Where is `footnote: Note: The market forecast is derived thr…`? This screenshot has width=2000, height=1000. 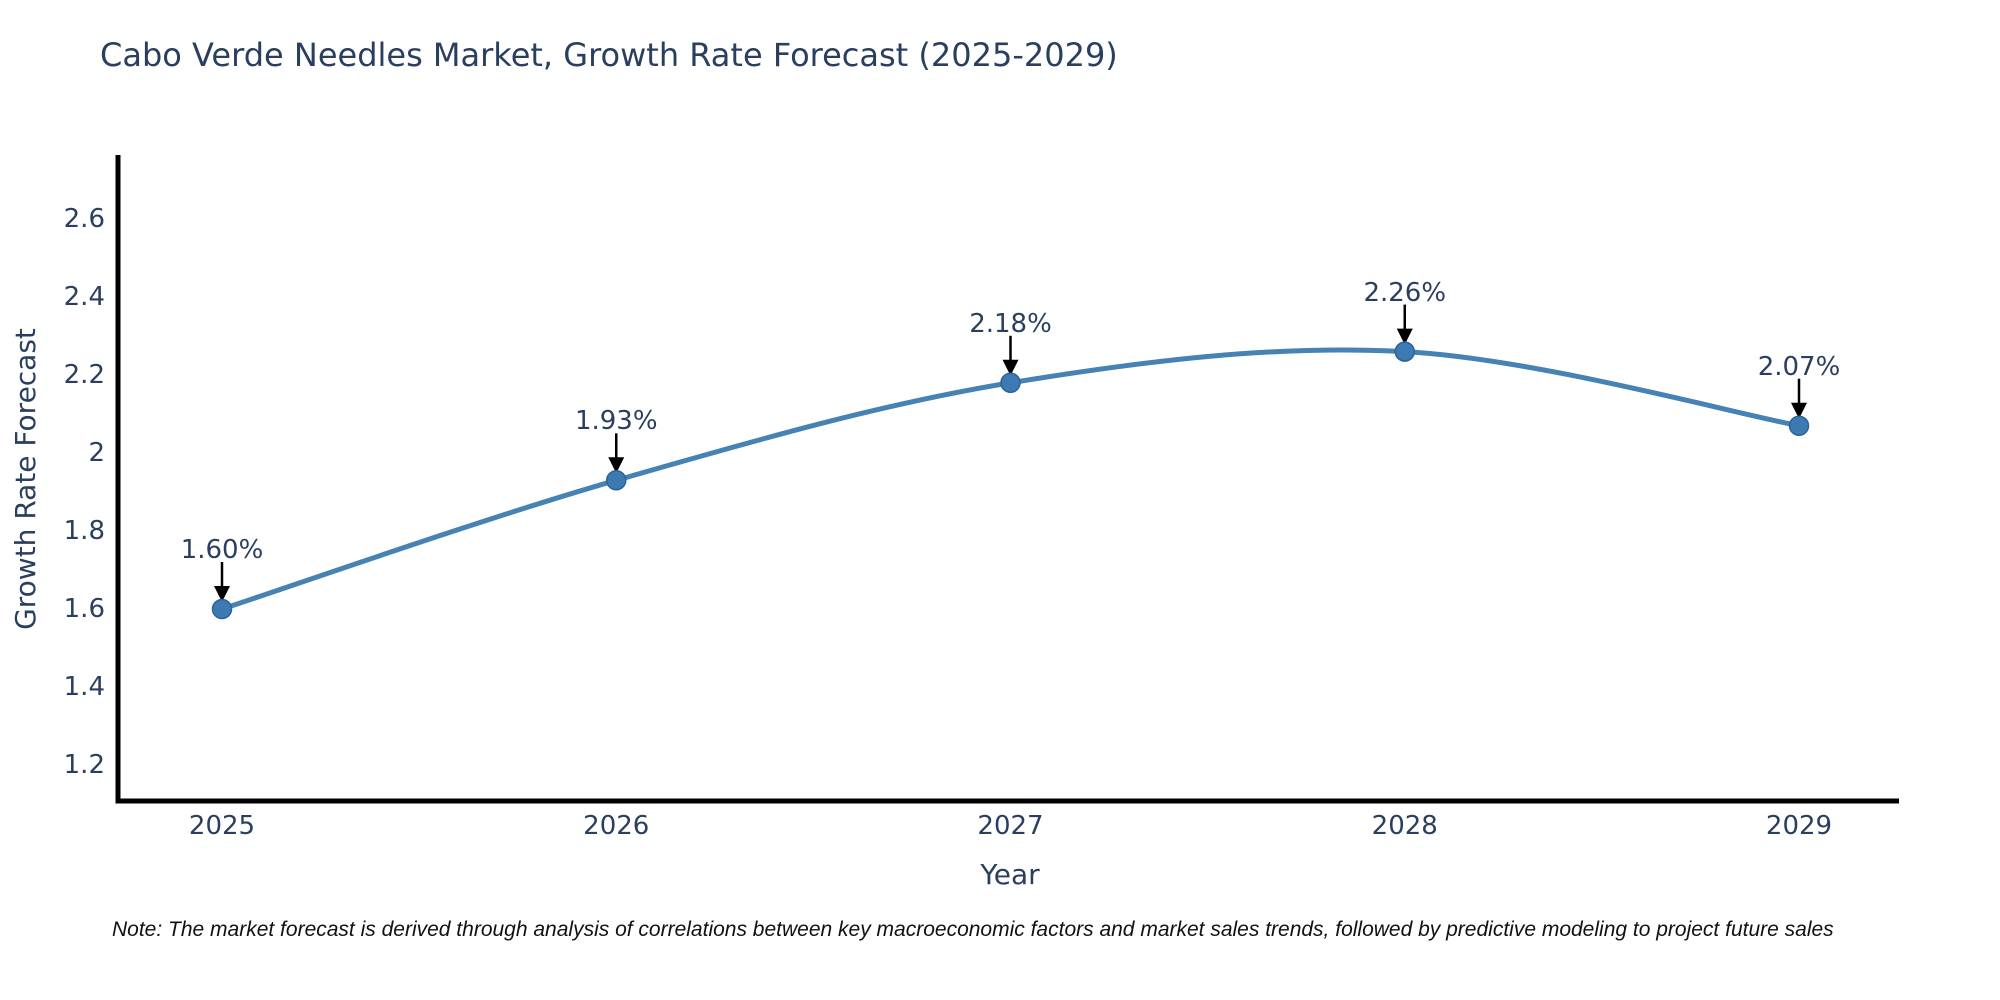 footnote: Note: The market forecast is derived thr… is located at coordinates (973, 929).